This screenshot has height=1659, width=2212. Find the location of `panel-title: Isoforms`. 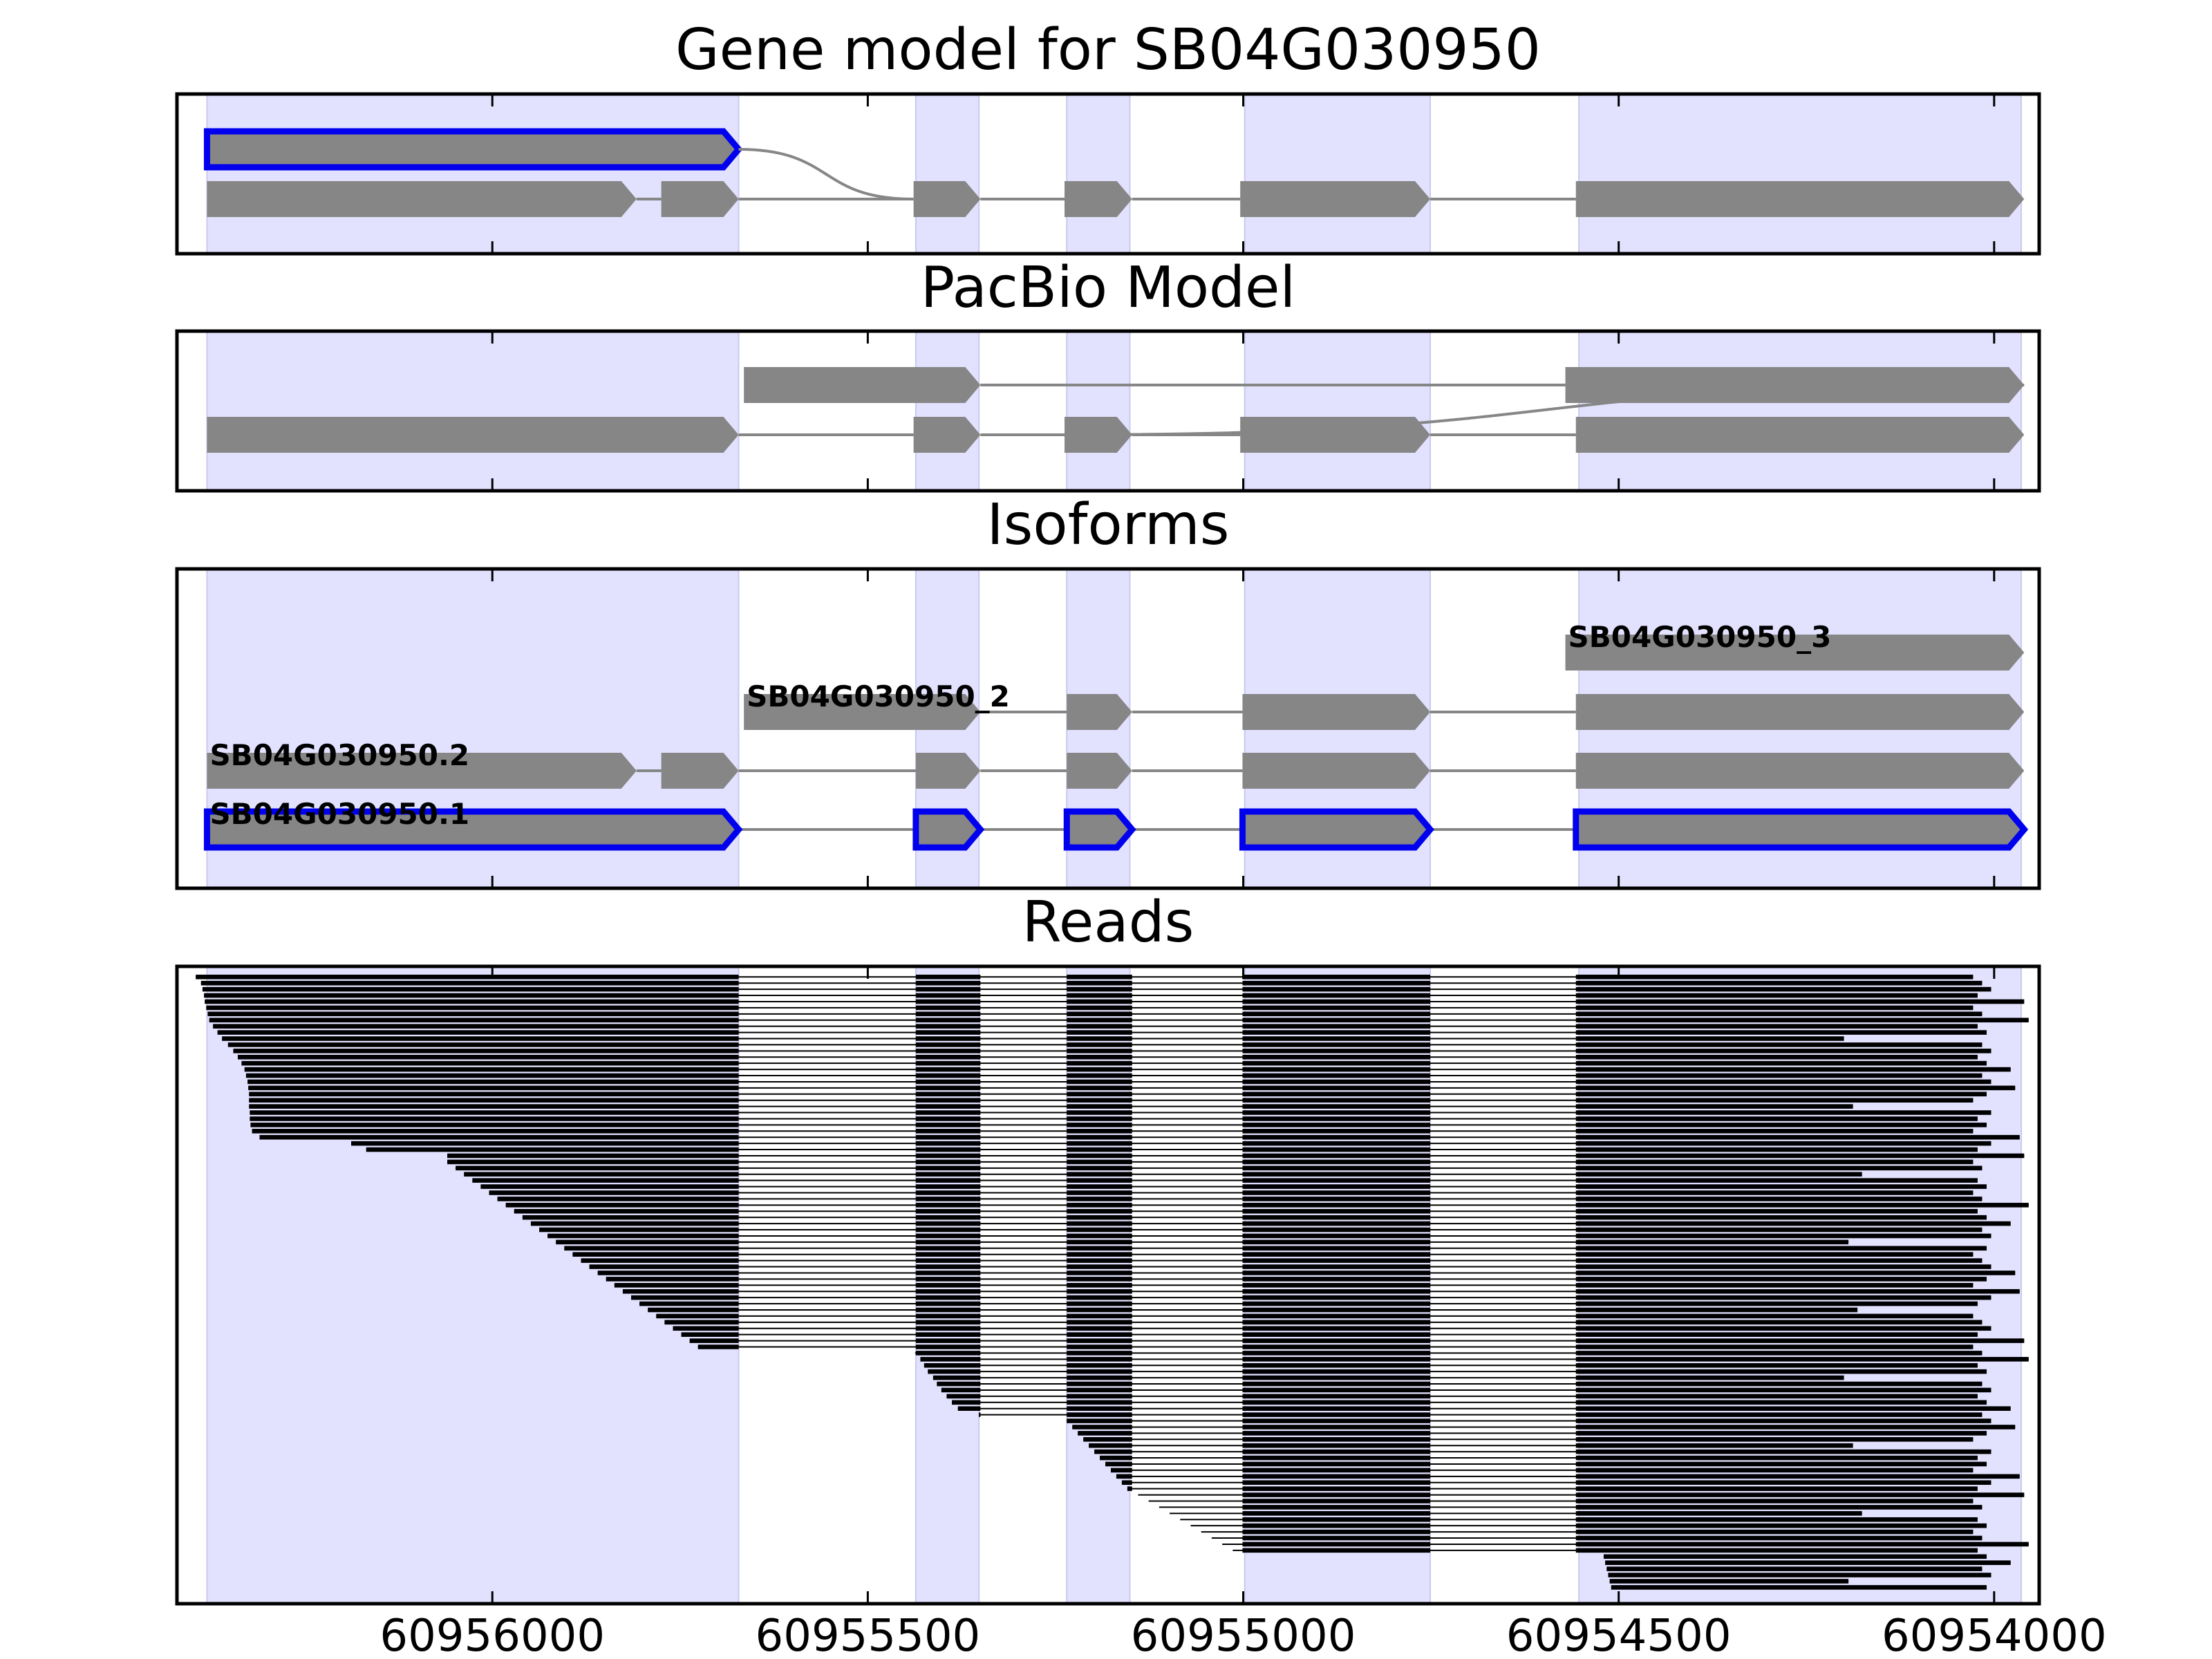

panel-title: Isoforms is located at coordinates (1108, 525).